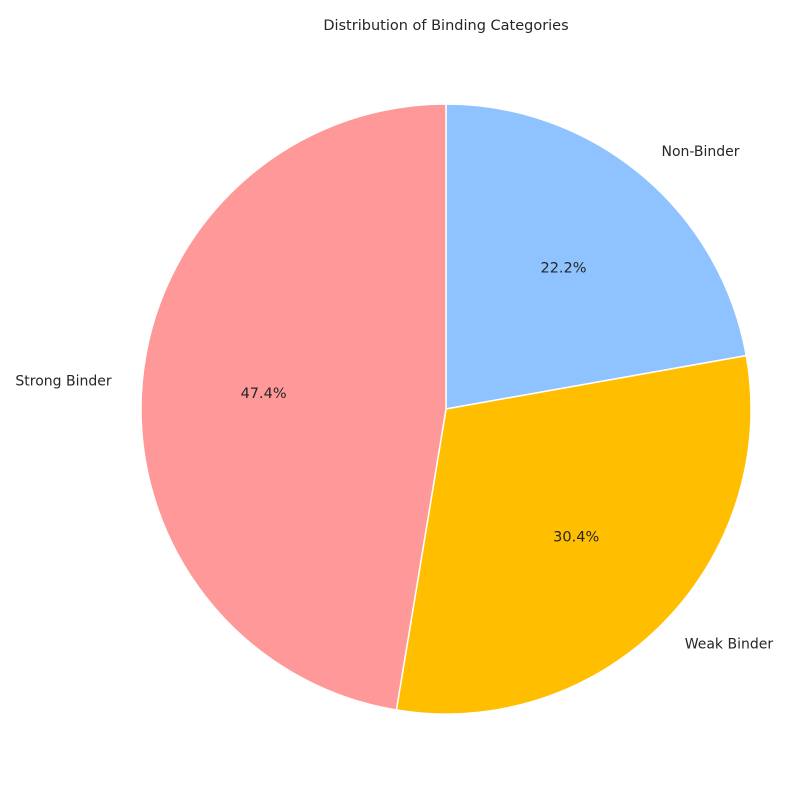 The width and height of the screenshot is (800, 800). Describe the element at coordinates (596, 256) in the screenshot. I see `pie-slice-non-binder` at that location.